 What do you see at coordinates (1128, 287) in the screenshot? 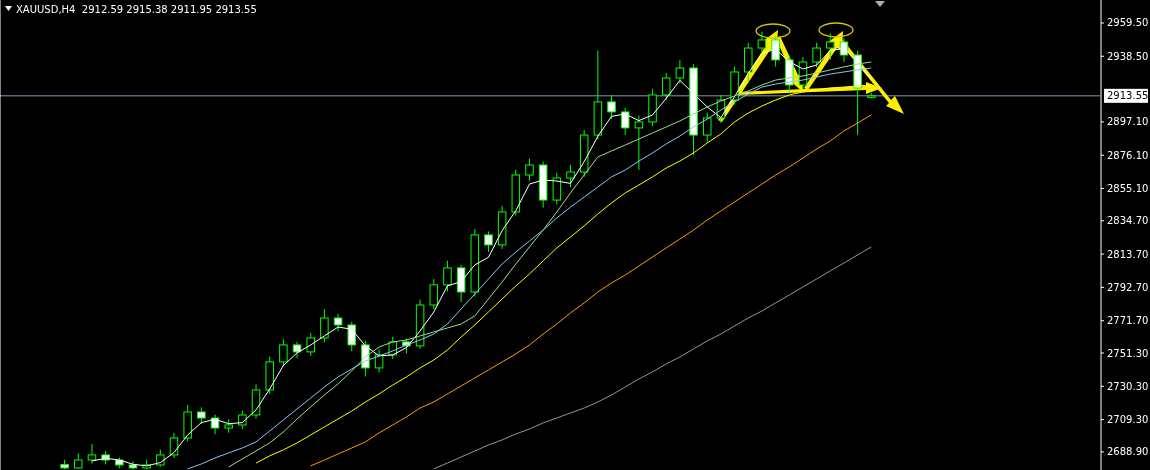
I see `y-tick-label: 2792.70` at bounding box center [1128, 287].